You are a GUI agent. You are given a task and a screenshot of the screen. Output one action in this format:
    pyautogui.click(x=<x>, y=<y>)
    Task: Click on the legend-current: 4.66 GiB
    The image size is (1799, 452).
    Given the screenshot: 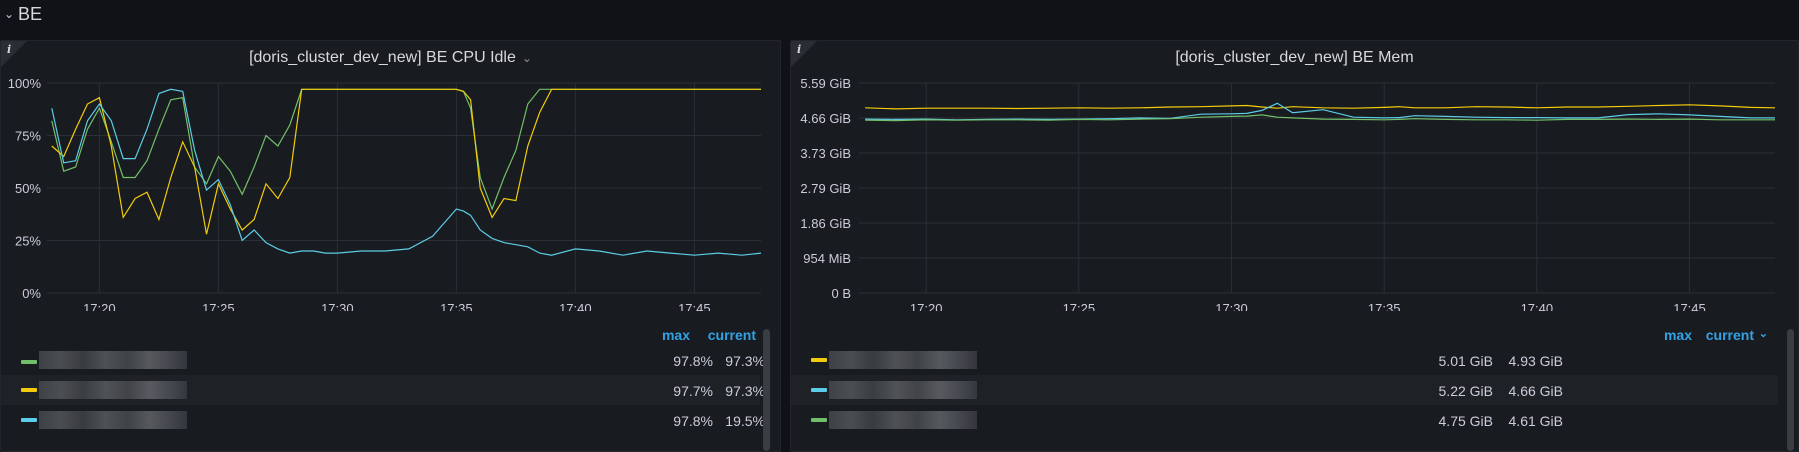 What is the action you would take?
    pyautogui.click(x=1535, y=391)
    